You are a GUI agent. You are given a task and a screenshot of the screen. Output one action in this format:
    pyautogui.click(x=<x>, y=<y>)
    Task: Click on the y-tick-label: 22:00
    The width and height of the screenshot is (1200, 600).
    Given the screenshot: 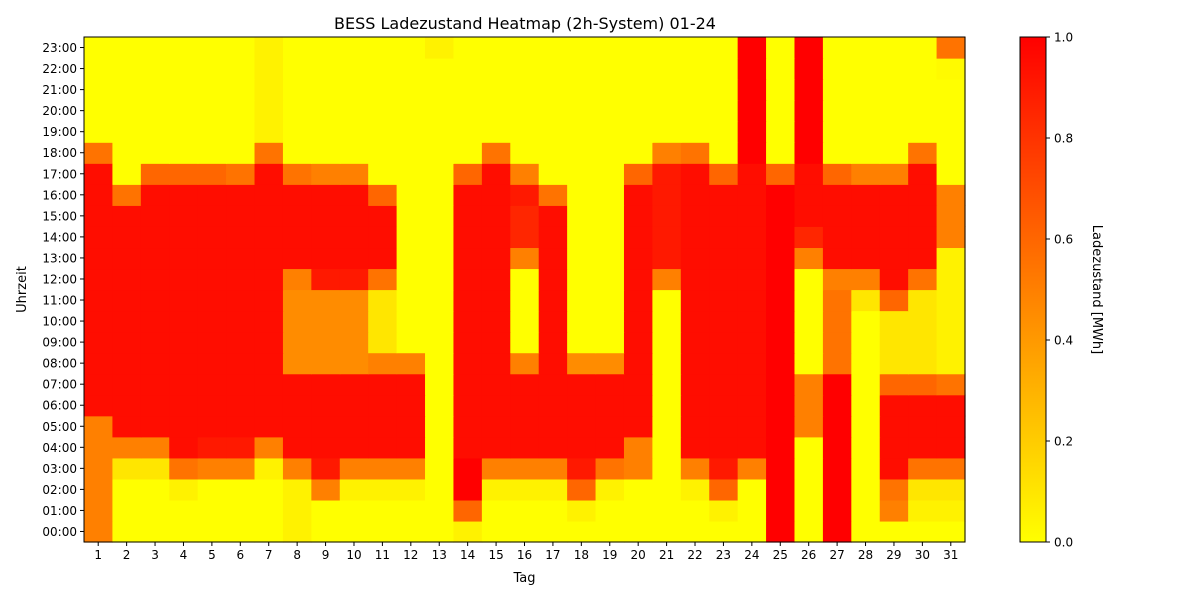 What is the action you would take?
    pyautogui.click(x=59, y=69)
    